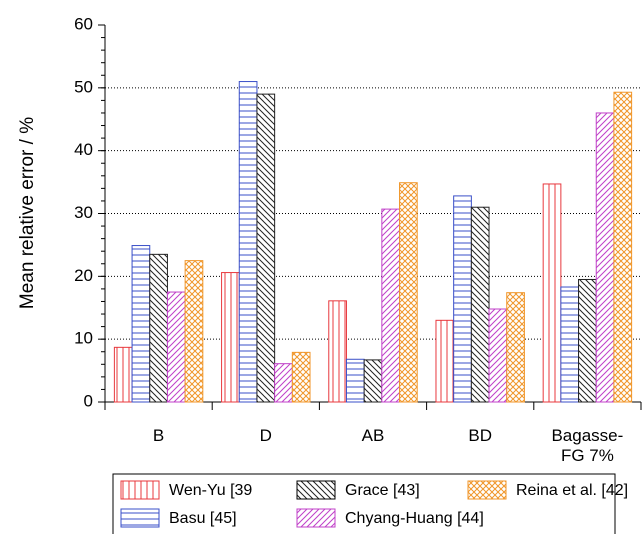 This screenshot has width=643, height=534. Describe the element at coordinates (83, 86) in the screenshot. I see `y-tick-label: 50` at that location.